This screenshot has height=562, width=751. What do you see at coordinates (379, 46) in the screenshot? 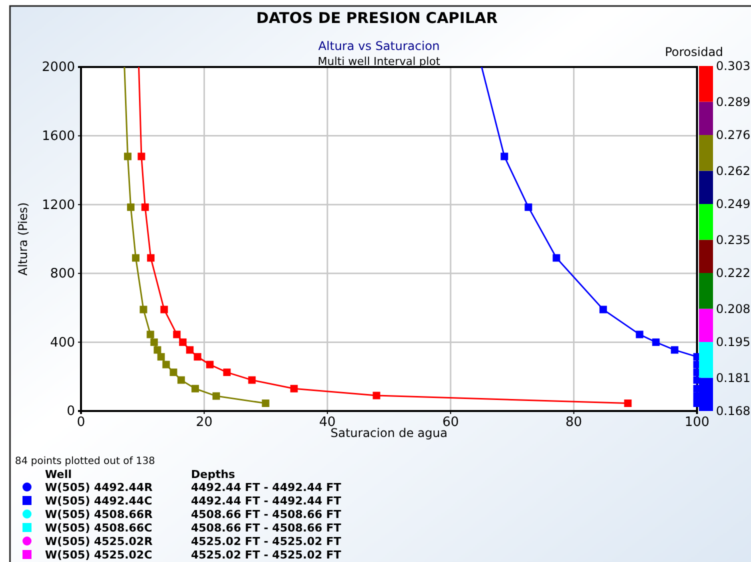
I see `chart-subtitle: Altura vs Saturacion` at bounding box center [379, 46].